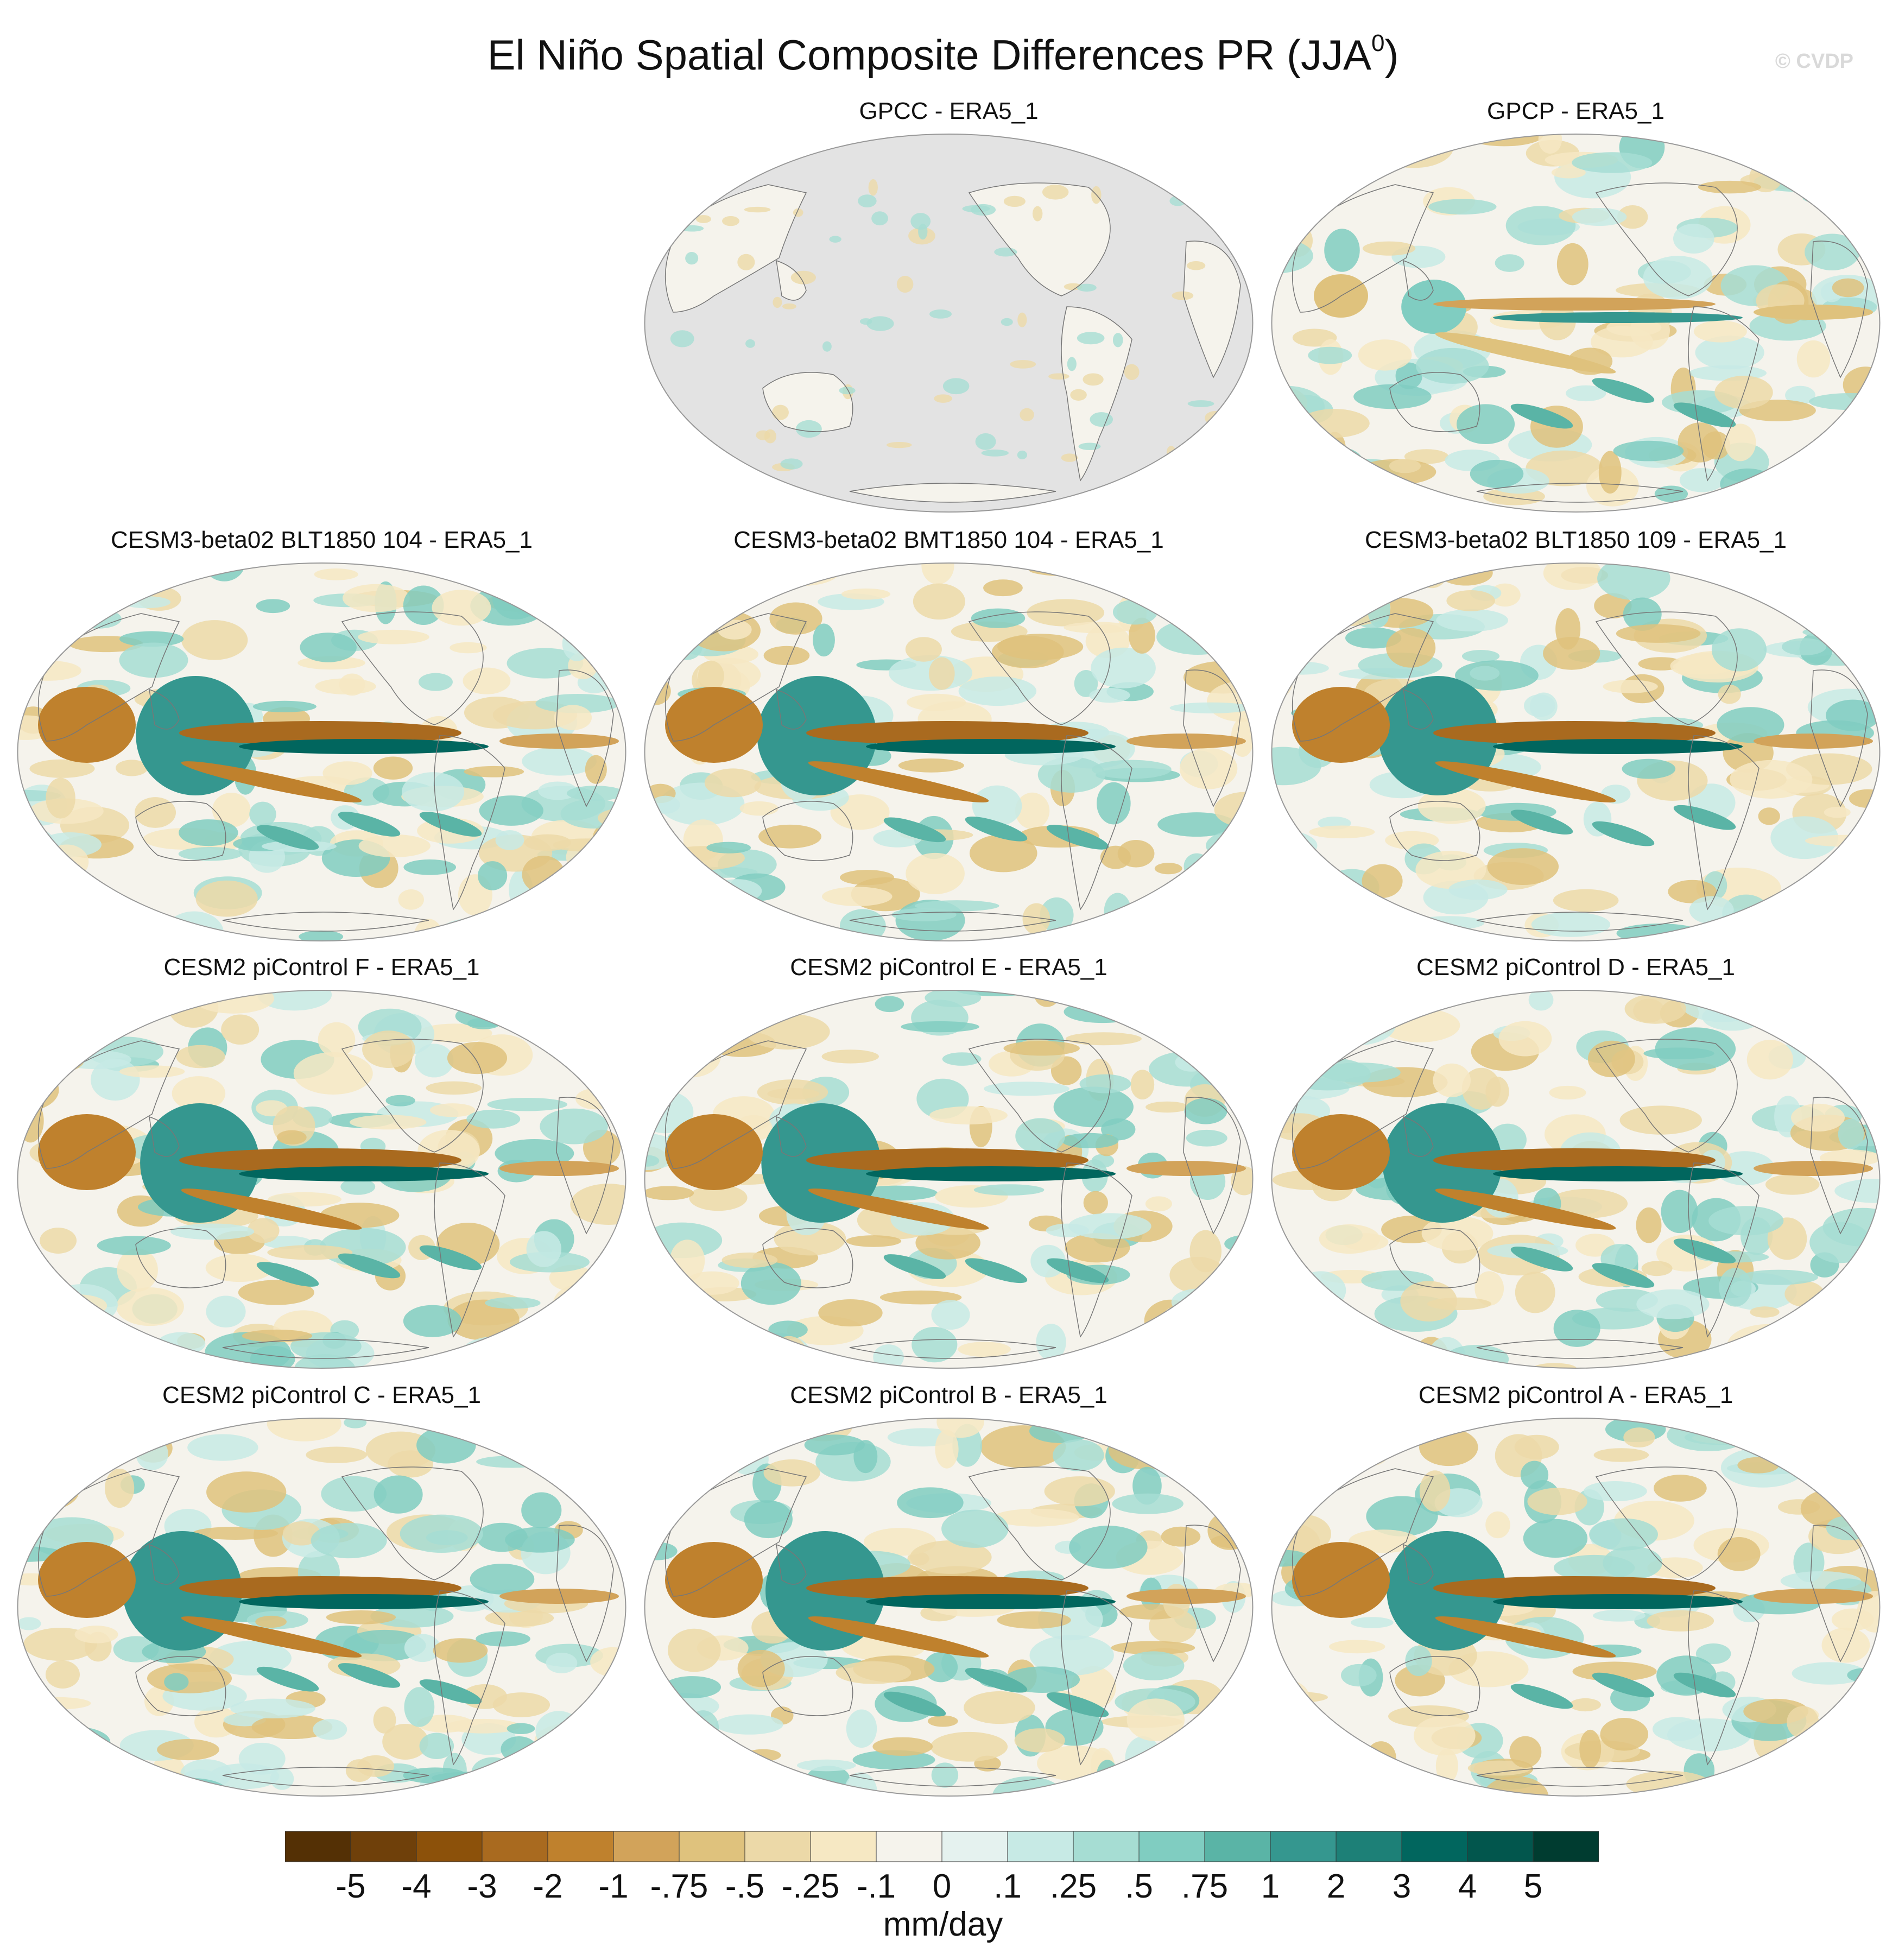 The width and height of the screenshot is (1886, 1960). I want to click on colorbar-tick-label: -1, so click(613, 1887).